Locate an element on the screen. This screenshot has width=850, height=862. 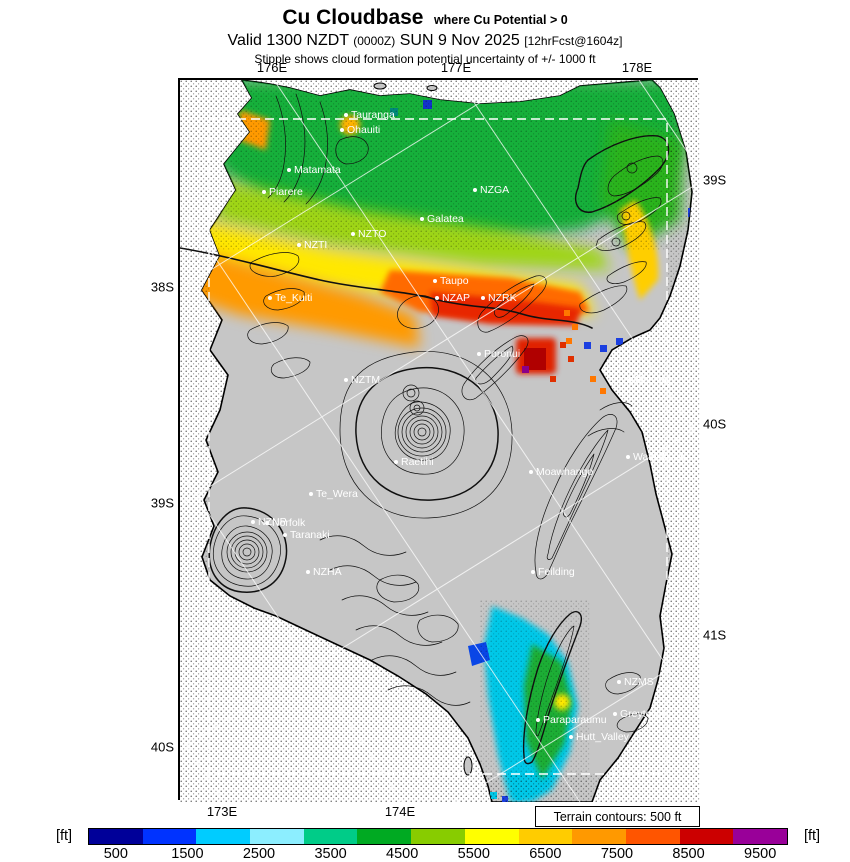
valid-zulu: (0000Z) is located at coordinates (374, 41).